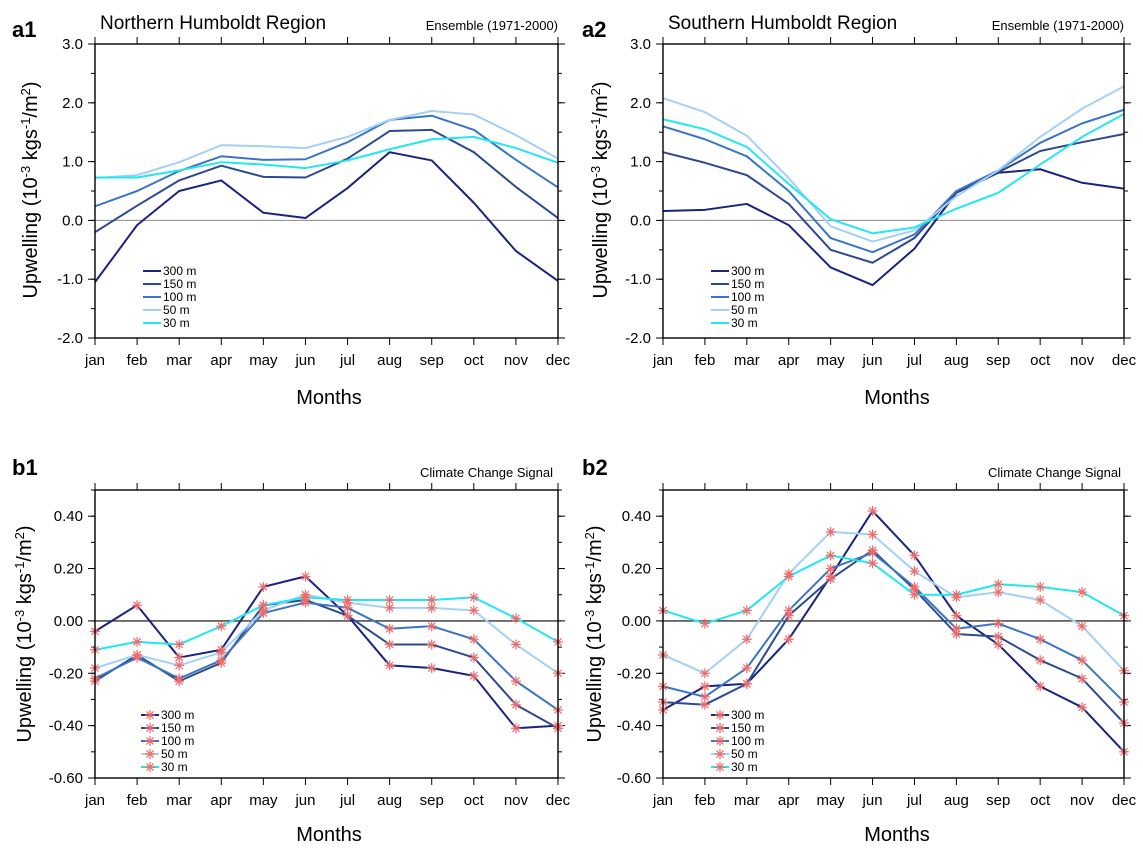 The height and width of the screenshot is (850, 1143). Describe the element at coordinates (179, 297) in the screenshot. I see `legend-label: 100 m` at that location.